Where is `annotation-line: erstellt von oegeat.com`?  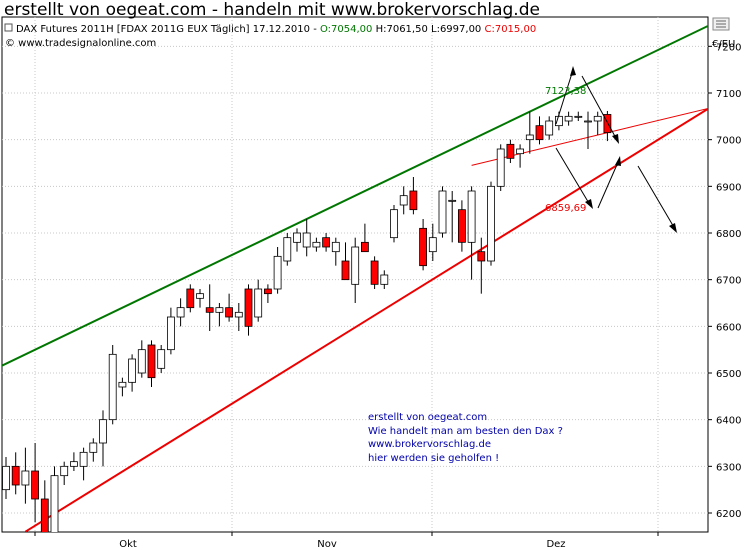 annotation-line: erstellt von oegeat.com is located at coordinates (428, 417).